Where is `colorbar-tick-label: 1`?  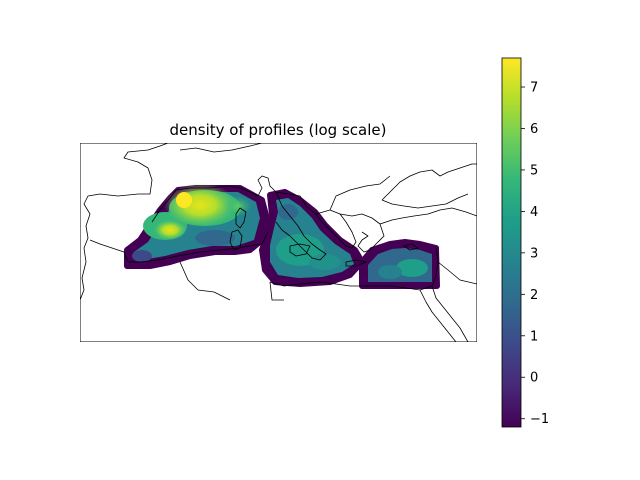 colorbar-tick-label: 1 is located at coordinates (534, 336).